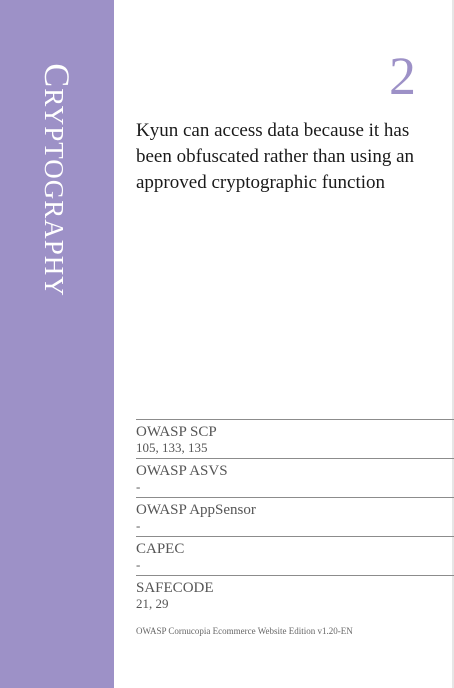 This screenshot has height=688, width=454. What do you see at coordinates (295, 437) in the screenshot?
I see `mapping-owasp-scp: OWASP SCP 105, 133, 135` at bounding box center [295, 437].